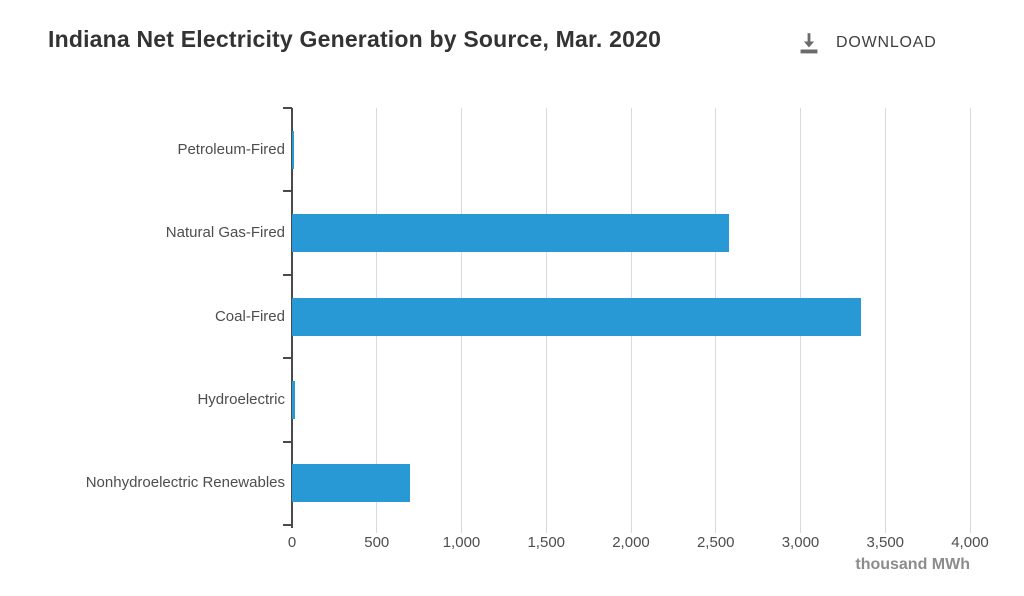 This screenshot has width=1024, height=596. I want to click on category-label-coal-fired: Coal-Fired, so click(249, 316).